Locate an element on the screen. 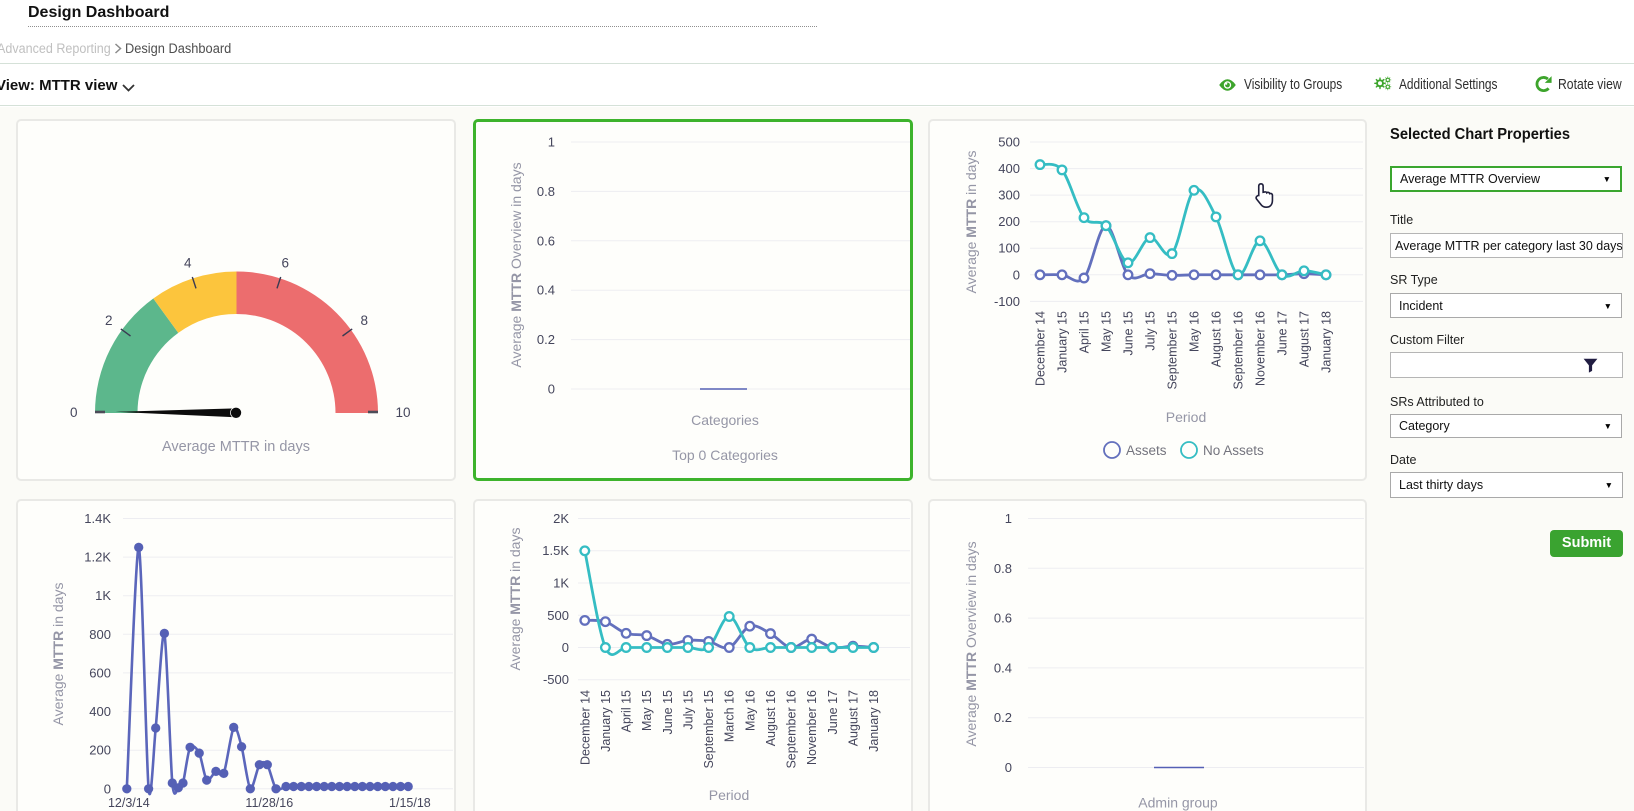  svg-text: 1.4K is located at coordinates (97, 518).